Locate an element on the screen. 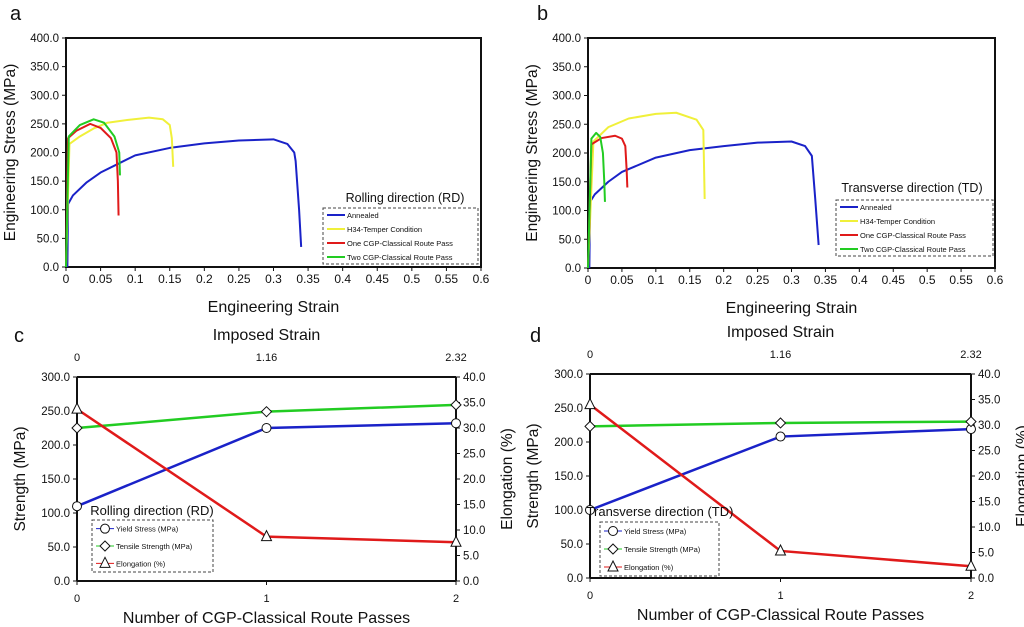  x-tick-label: 0.1 is located at coordinates (655, 280).